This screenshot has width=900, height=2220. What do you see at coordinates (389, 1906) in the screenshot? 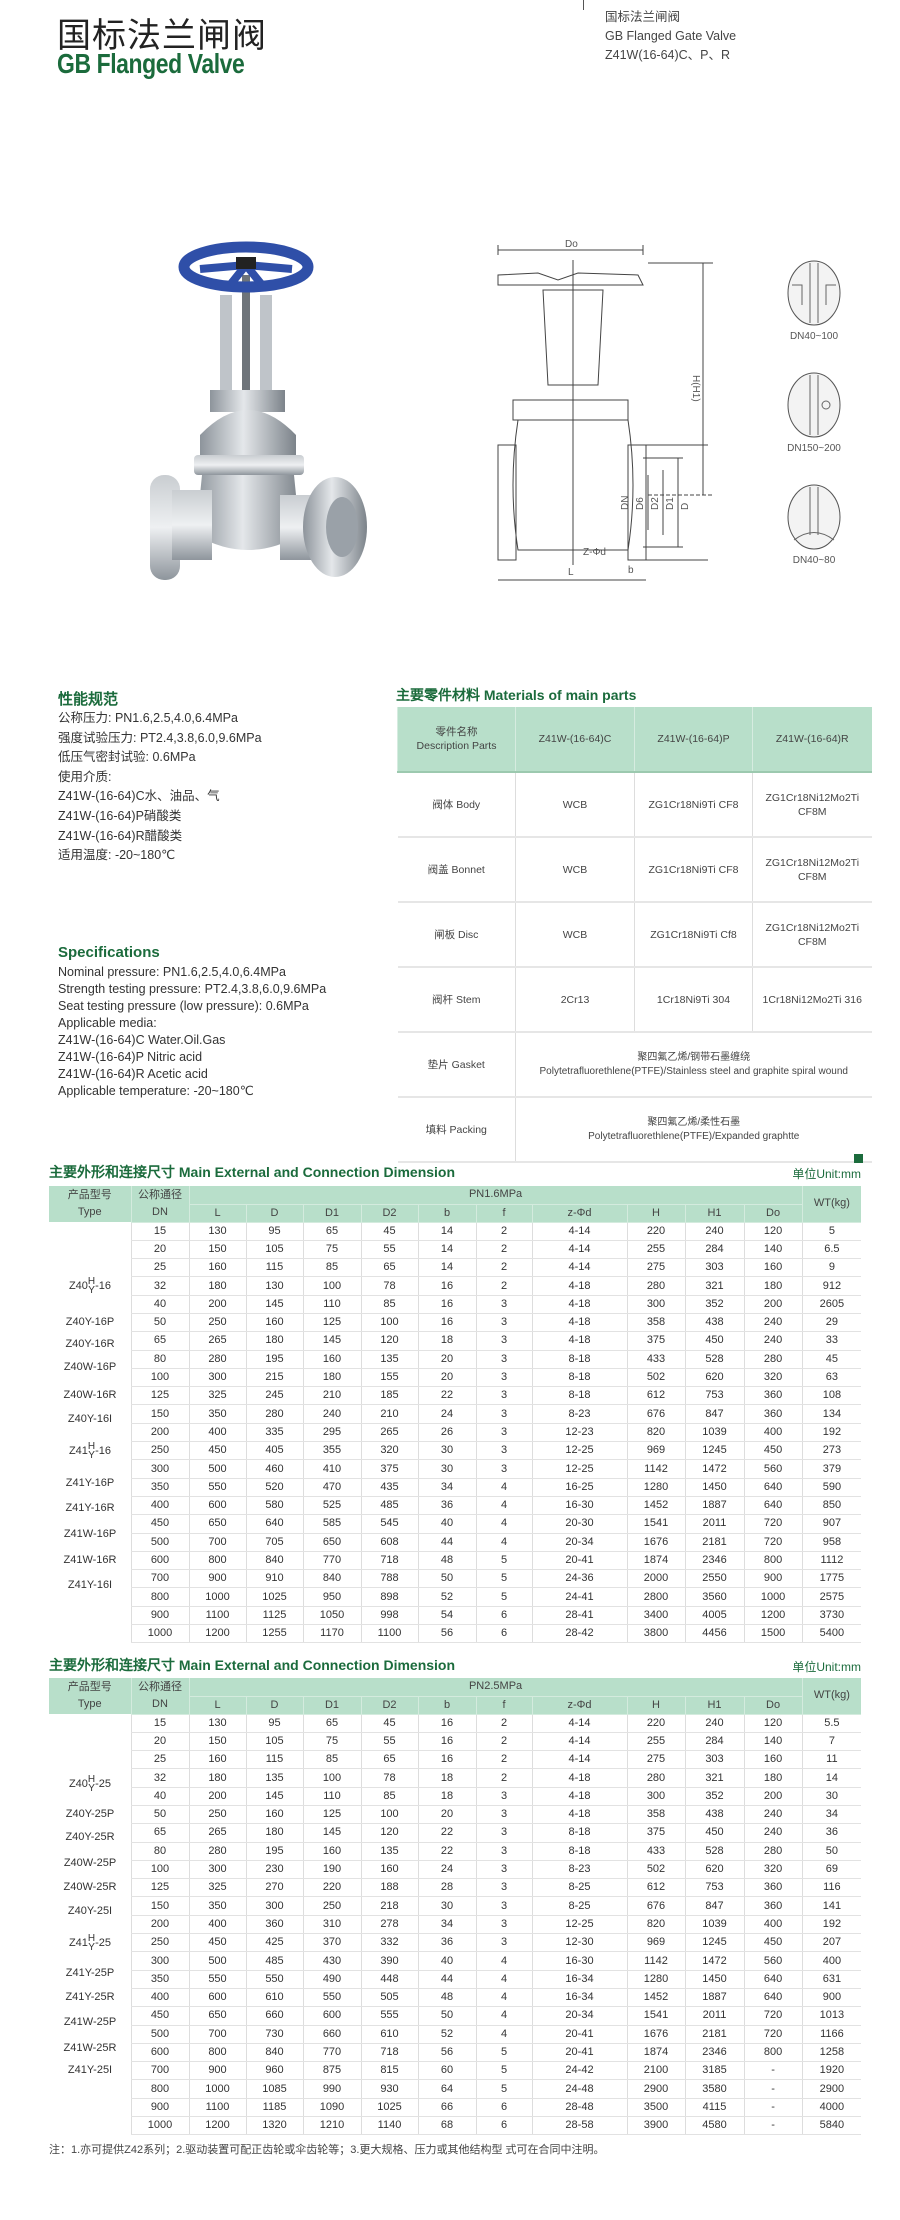
I see `table-cell: 218` at bounding box center [389, 1906].